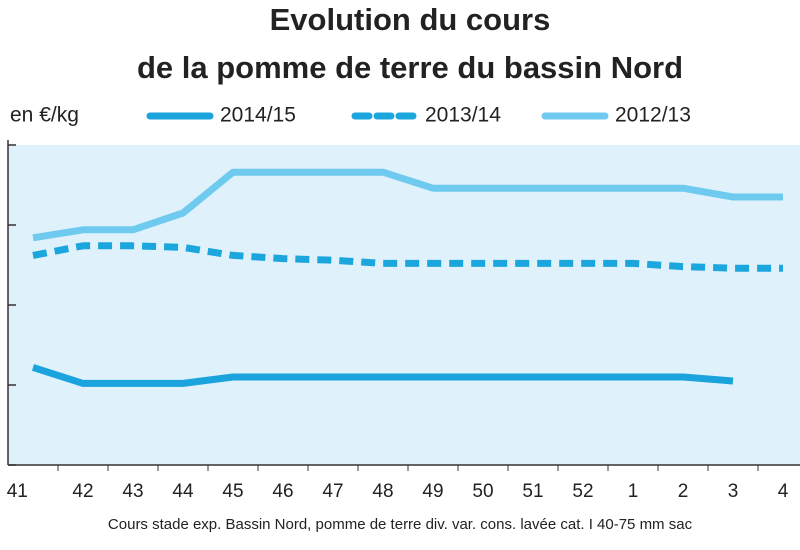 The image size is (800, 550). Describe the element at coordinates (282, 491) in the screenshot. I see `x-tick-label: 46` at that location.